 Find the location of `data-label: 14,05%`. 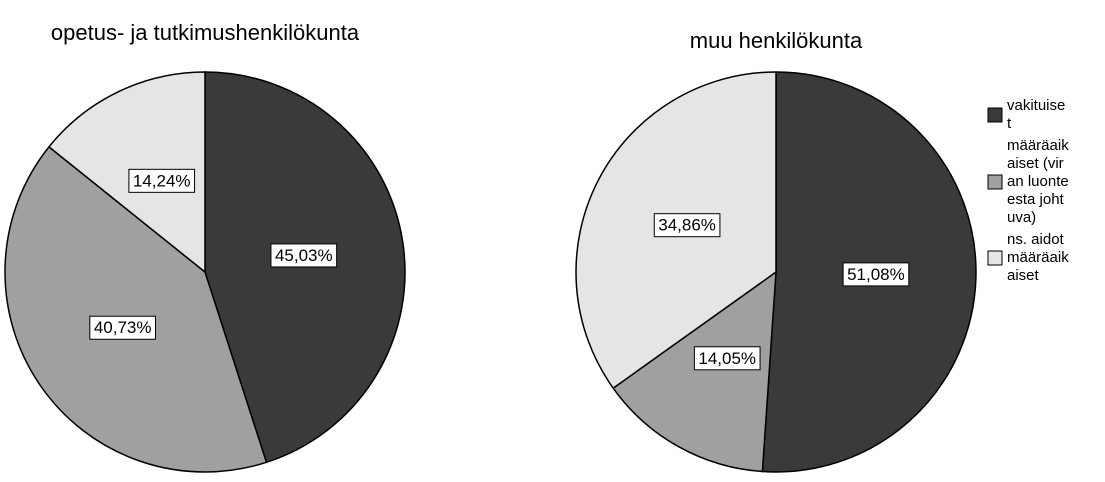

data-label: 14,05% is located at coordinates (727, 358).